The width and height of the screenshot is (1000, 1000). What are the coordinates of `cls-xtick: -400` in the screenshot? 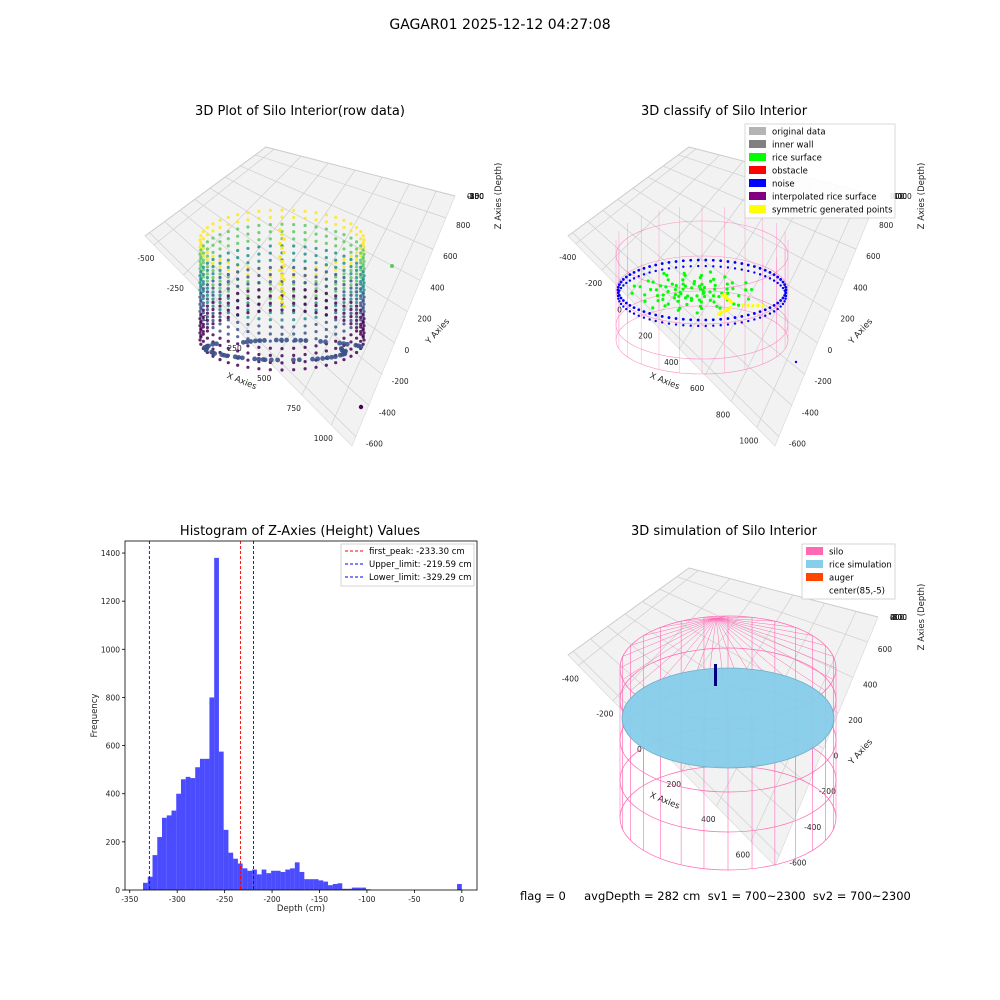 It's located at (567, 257).